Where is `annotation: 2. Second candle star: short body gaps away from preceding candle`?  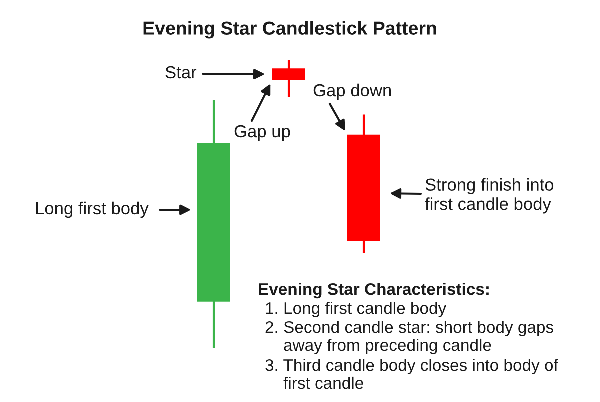
annotation: 2. Second candle star: short body gaps away from preceding candle is located at coordinates (410, 337).